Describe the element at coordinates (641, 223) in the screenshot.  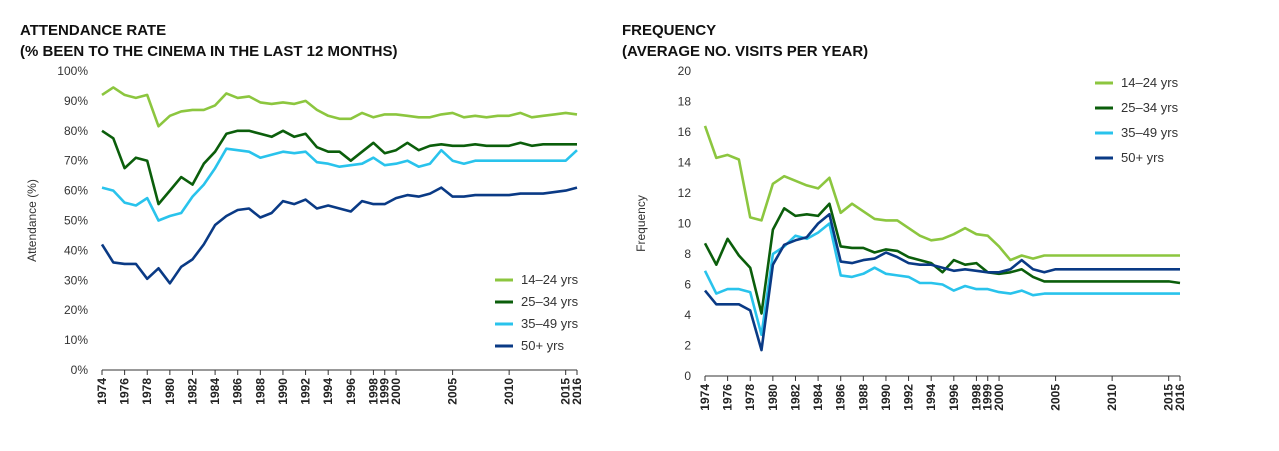
I see `y-axis-label: Frequency` at that location.